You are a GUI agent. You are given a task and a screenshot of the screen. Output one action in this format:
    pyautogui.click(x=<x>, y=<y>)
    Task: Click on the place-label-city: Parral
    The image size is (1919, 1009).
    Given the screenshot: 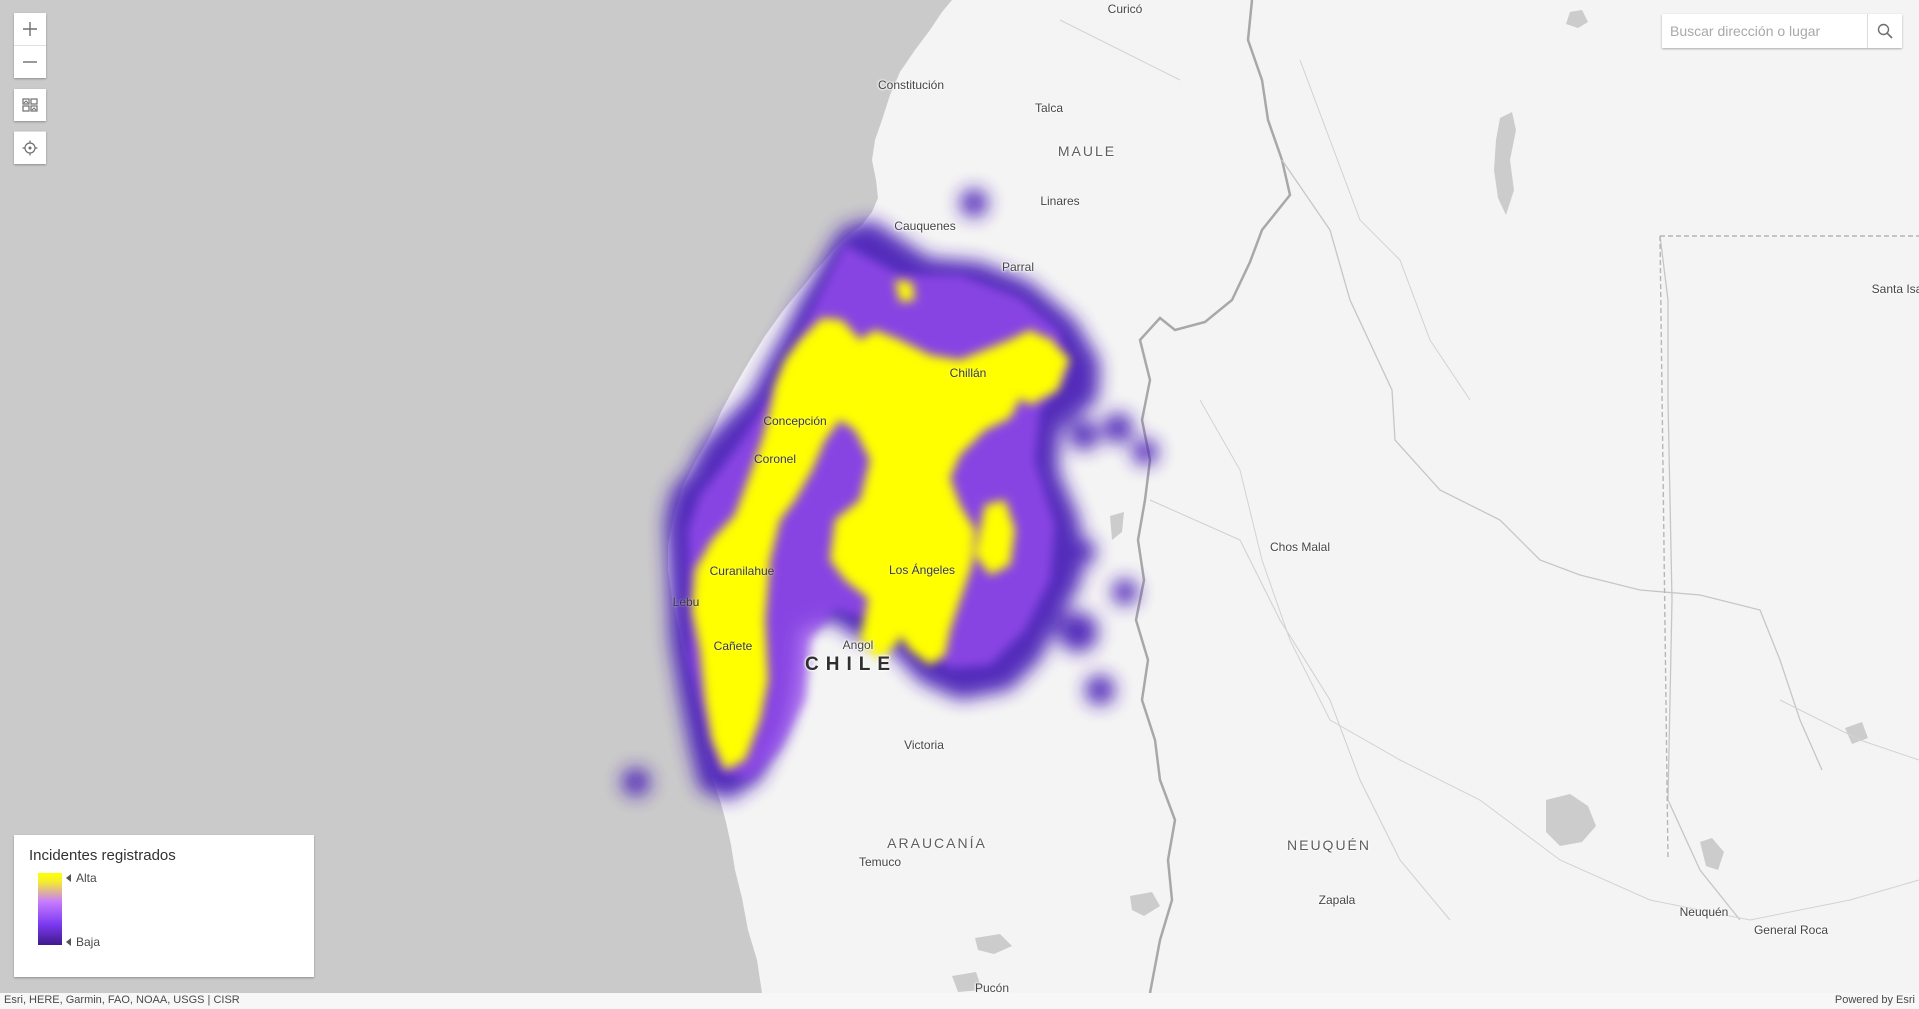 What is the action you would take?
    pyautogui.click(x=1018, y=267)
    